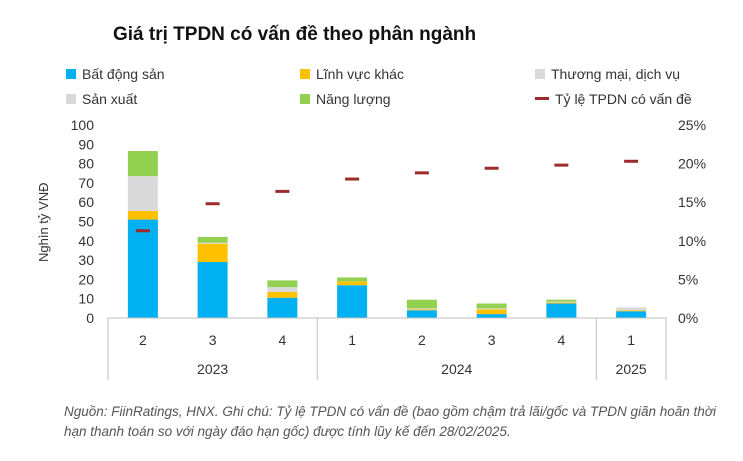 The height and width of the screenshot is (461, 743). I want to click on legend-item-linh-vuc-khac: Lĩnh vực khác, so click(352, 74).